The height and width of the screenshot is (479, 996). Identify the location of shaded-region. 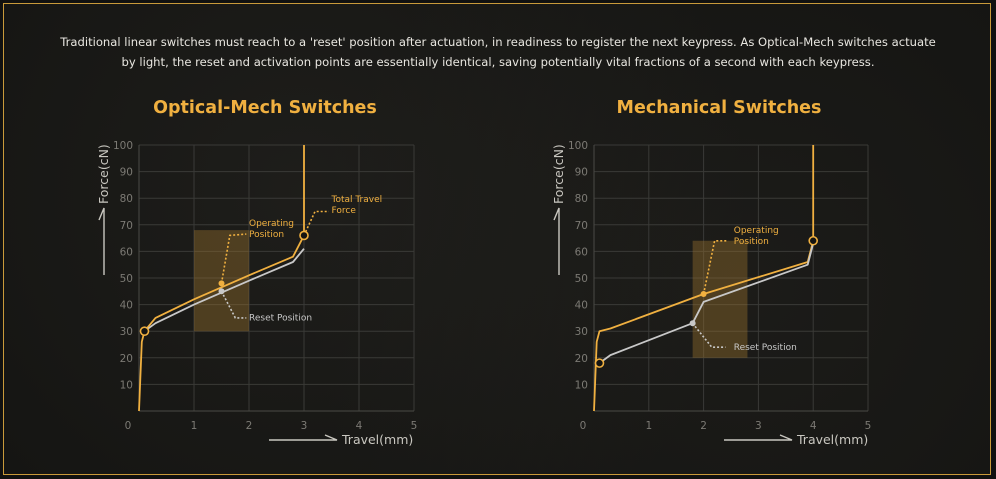
(720, 299).